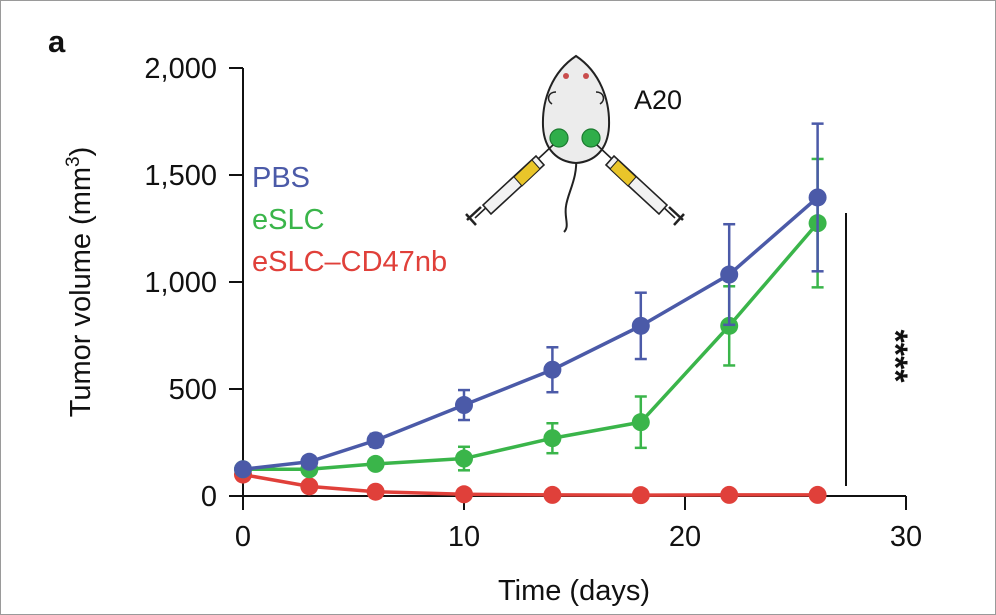 This screenshot has height=615, width=996. Describe the element at coordinates (685, 537) in the screenshot. I see `x-tick-label: 20` at that location.